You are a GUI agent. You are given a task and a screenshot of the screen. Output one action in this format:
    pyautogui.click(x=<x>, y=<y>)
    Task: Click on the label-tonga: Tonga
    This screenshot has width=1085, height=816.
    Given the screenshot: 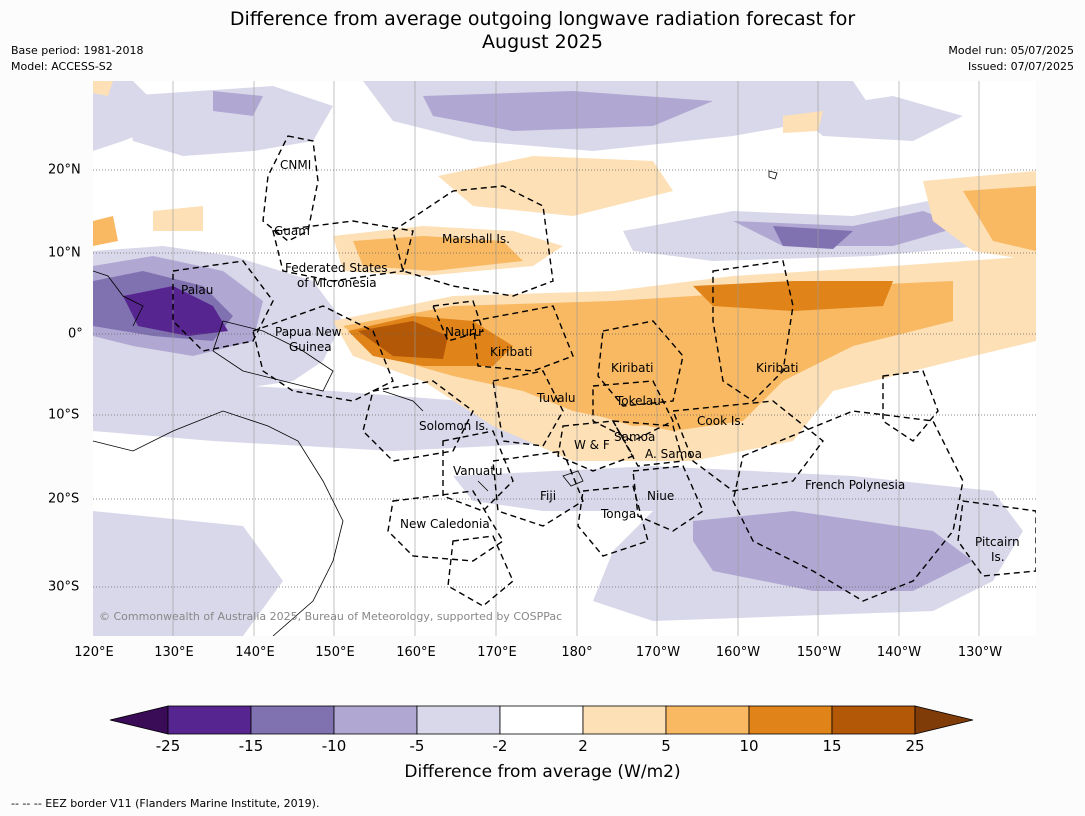 What is the action you would take?
    pyautogui.click(x=619, y=514)
    